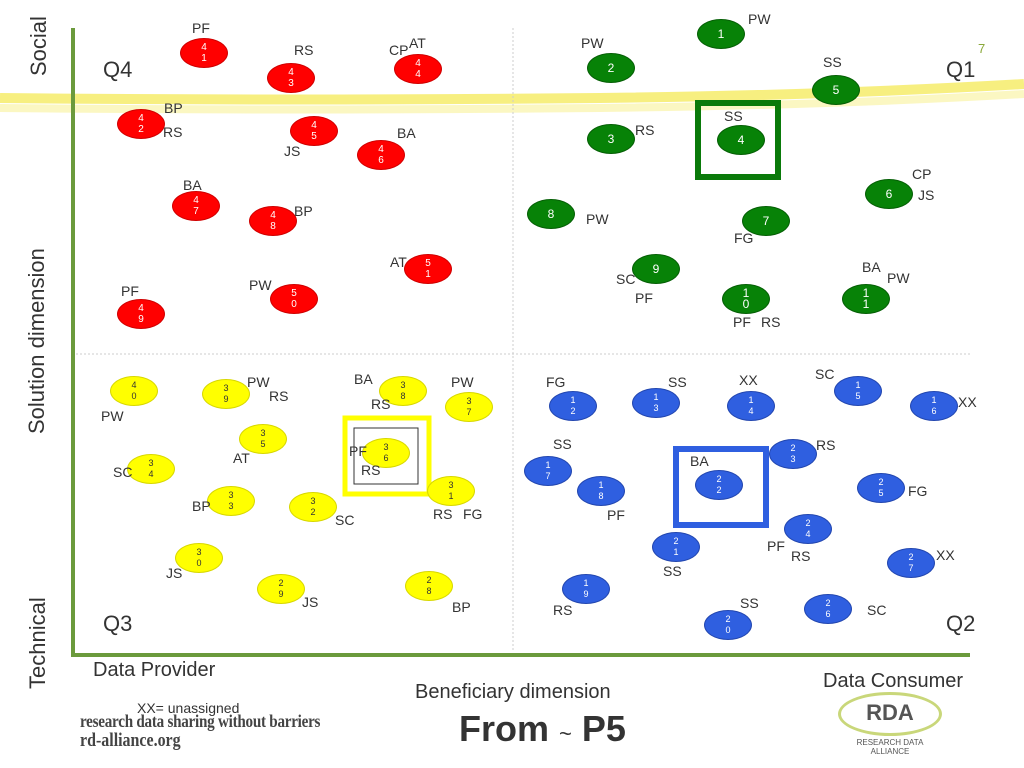 This screenshot has width=1024, height=768. What do you see at coordinates (199, 558) in the screenshot?
I see `node-yellow: 3 0` at bounding box center [199, 558].